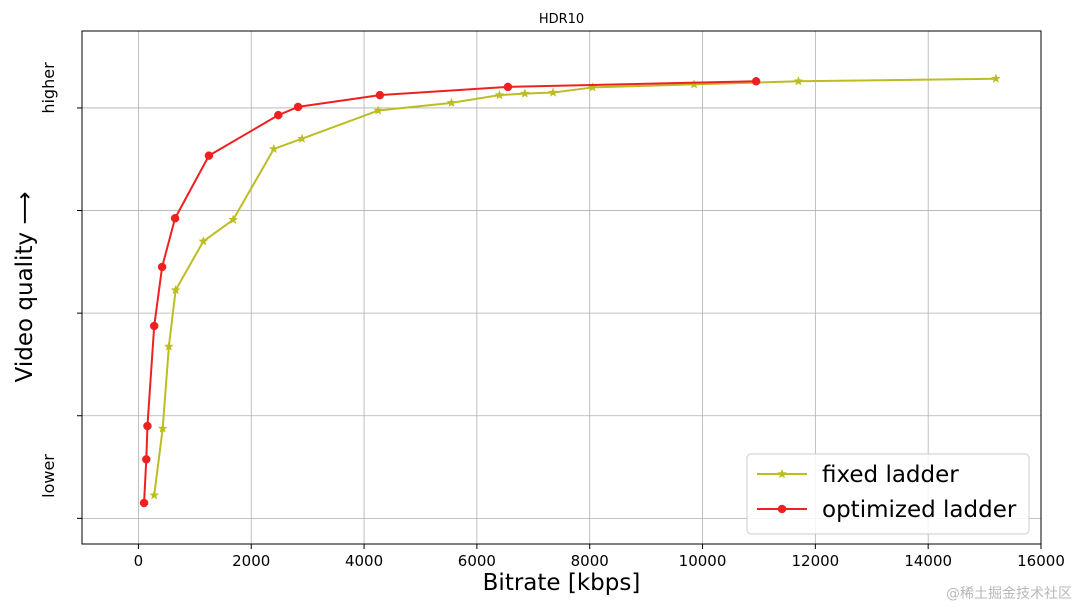 Image resolution: width=1080 pixels, height=608 pixels. Describe the element at coordinates (703, 561) in the screenshot. I see `x-tick-label: 10000` at that location.